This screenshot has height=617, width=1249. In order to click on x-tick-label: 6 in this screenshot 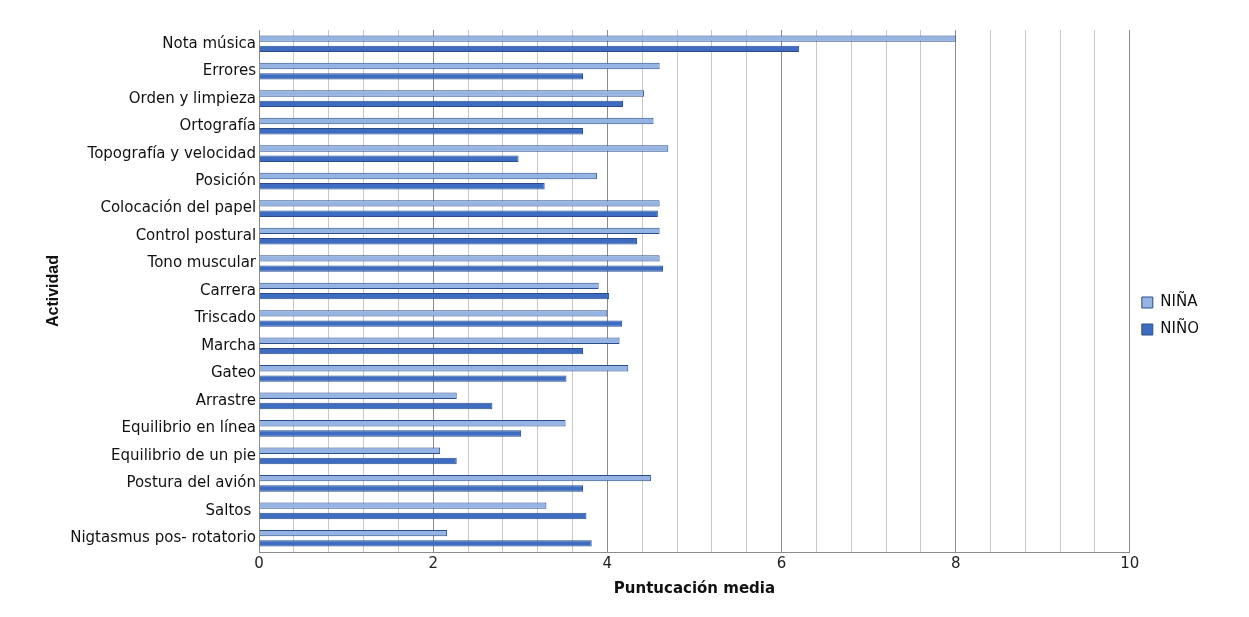, I will do `click(781, 562)`.